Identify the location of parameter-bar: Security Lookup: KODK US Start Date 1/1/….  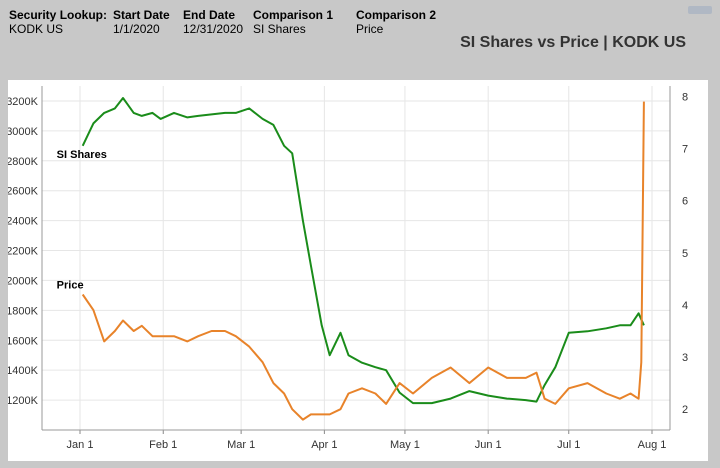
(360, 28).